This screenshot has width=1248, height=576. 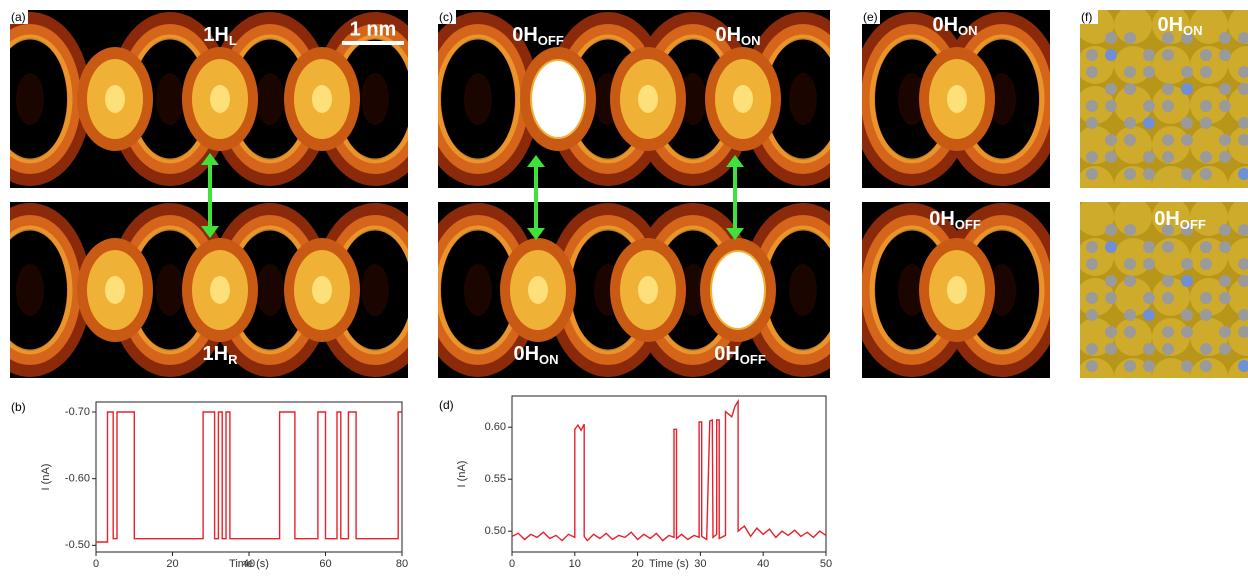 I want to click on image-label: 0HON, so click(x=535, y=355).